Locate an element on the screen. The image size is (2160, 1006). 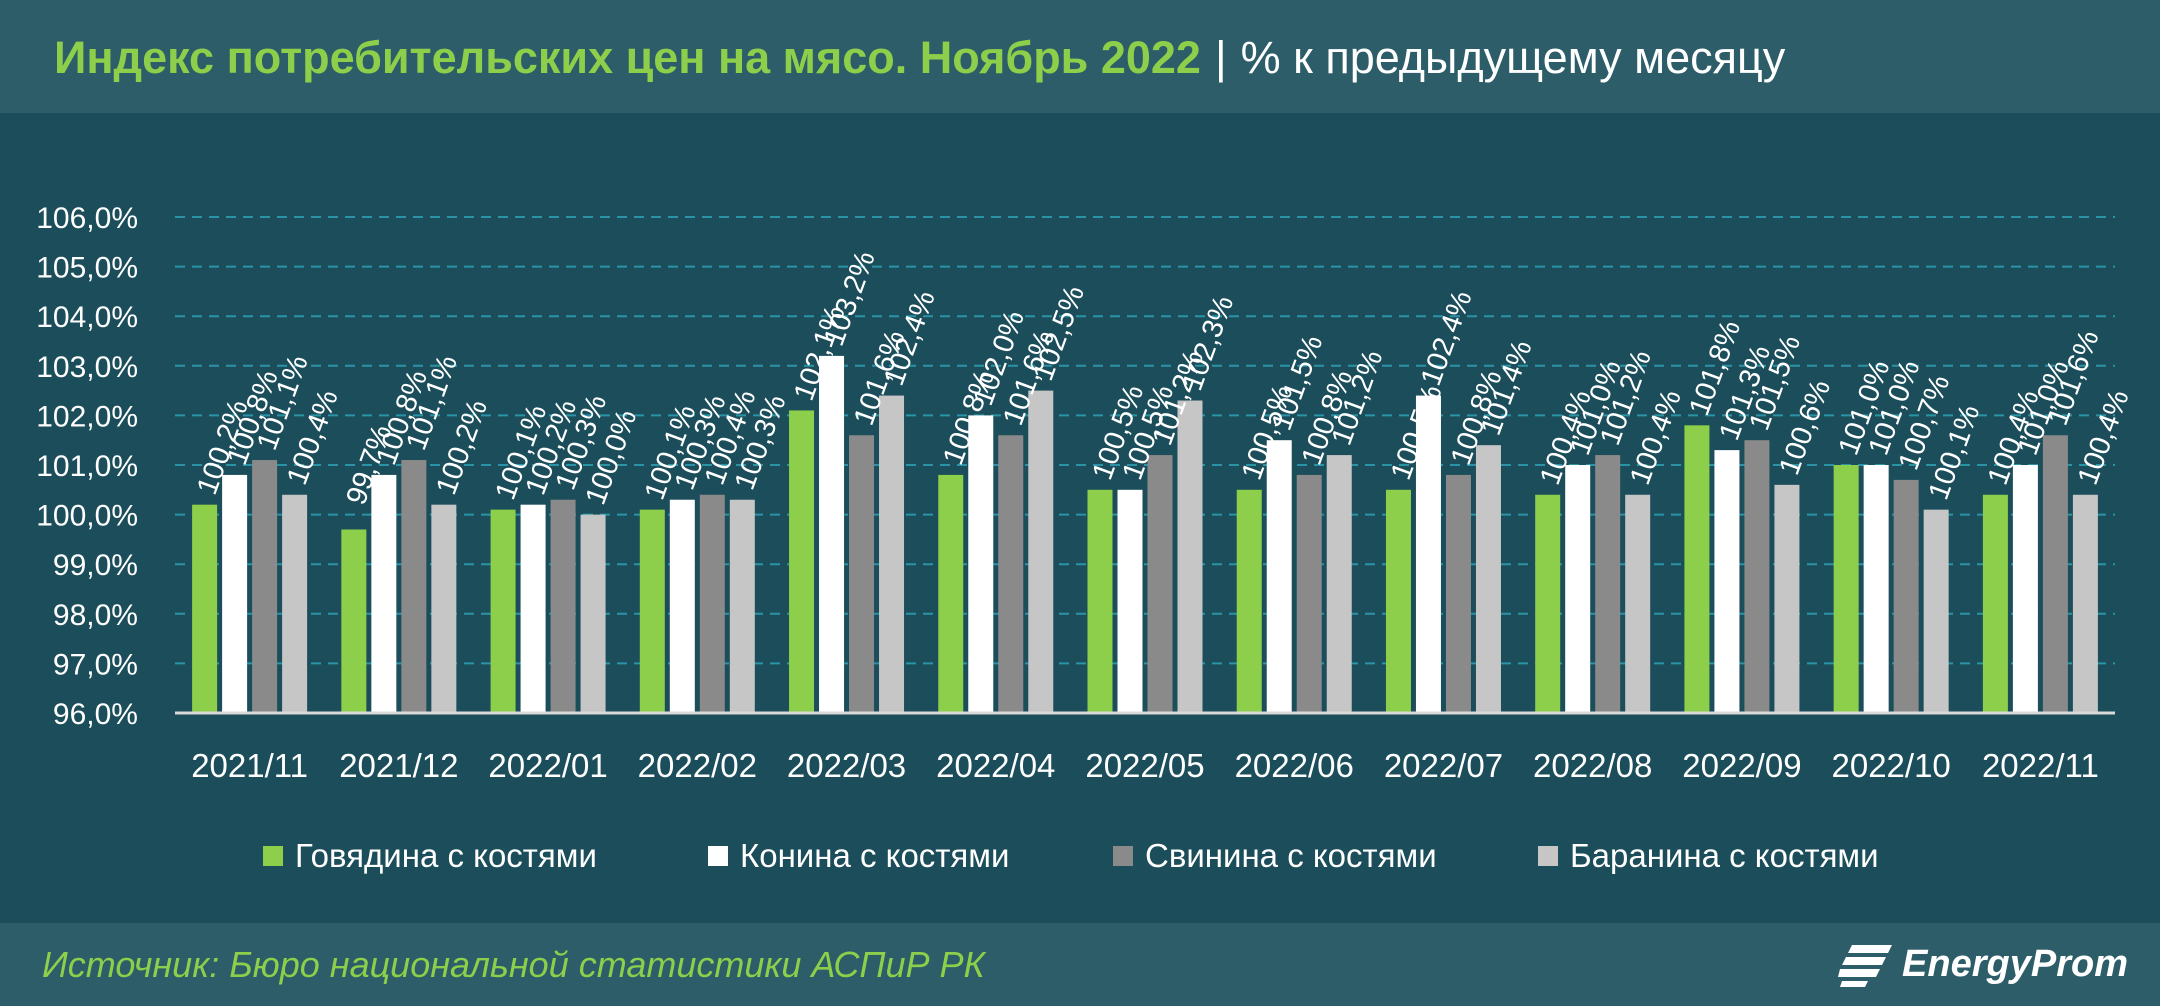
x-tick-label: 2022/07 is located at coordinates (1443, 765).